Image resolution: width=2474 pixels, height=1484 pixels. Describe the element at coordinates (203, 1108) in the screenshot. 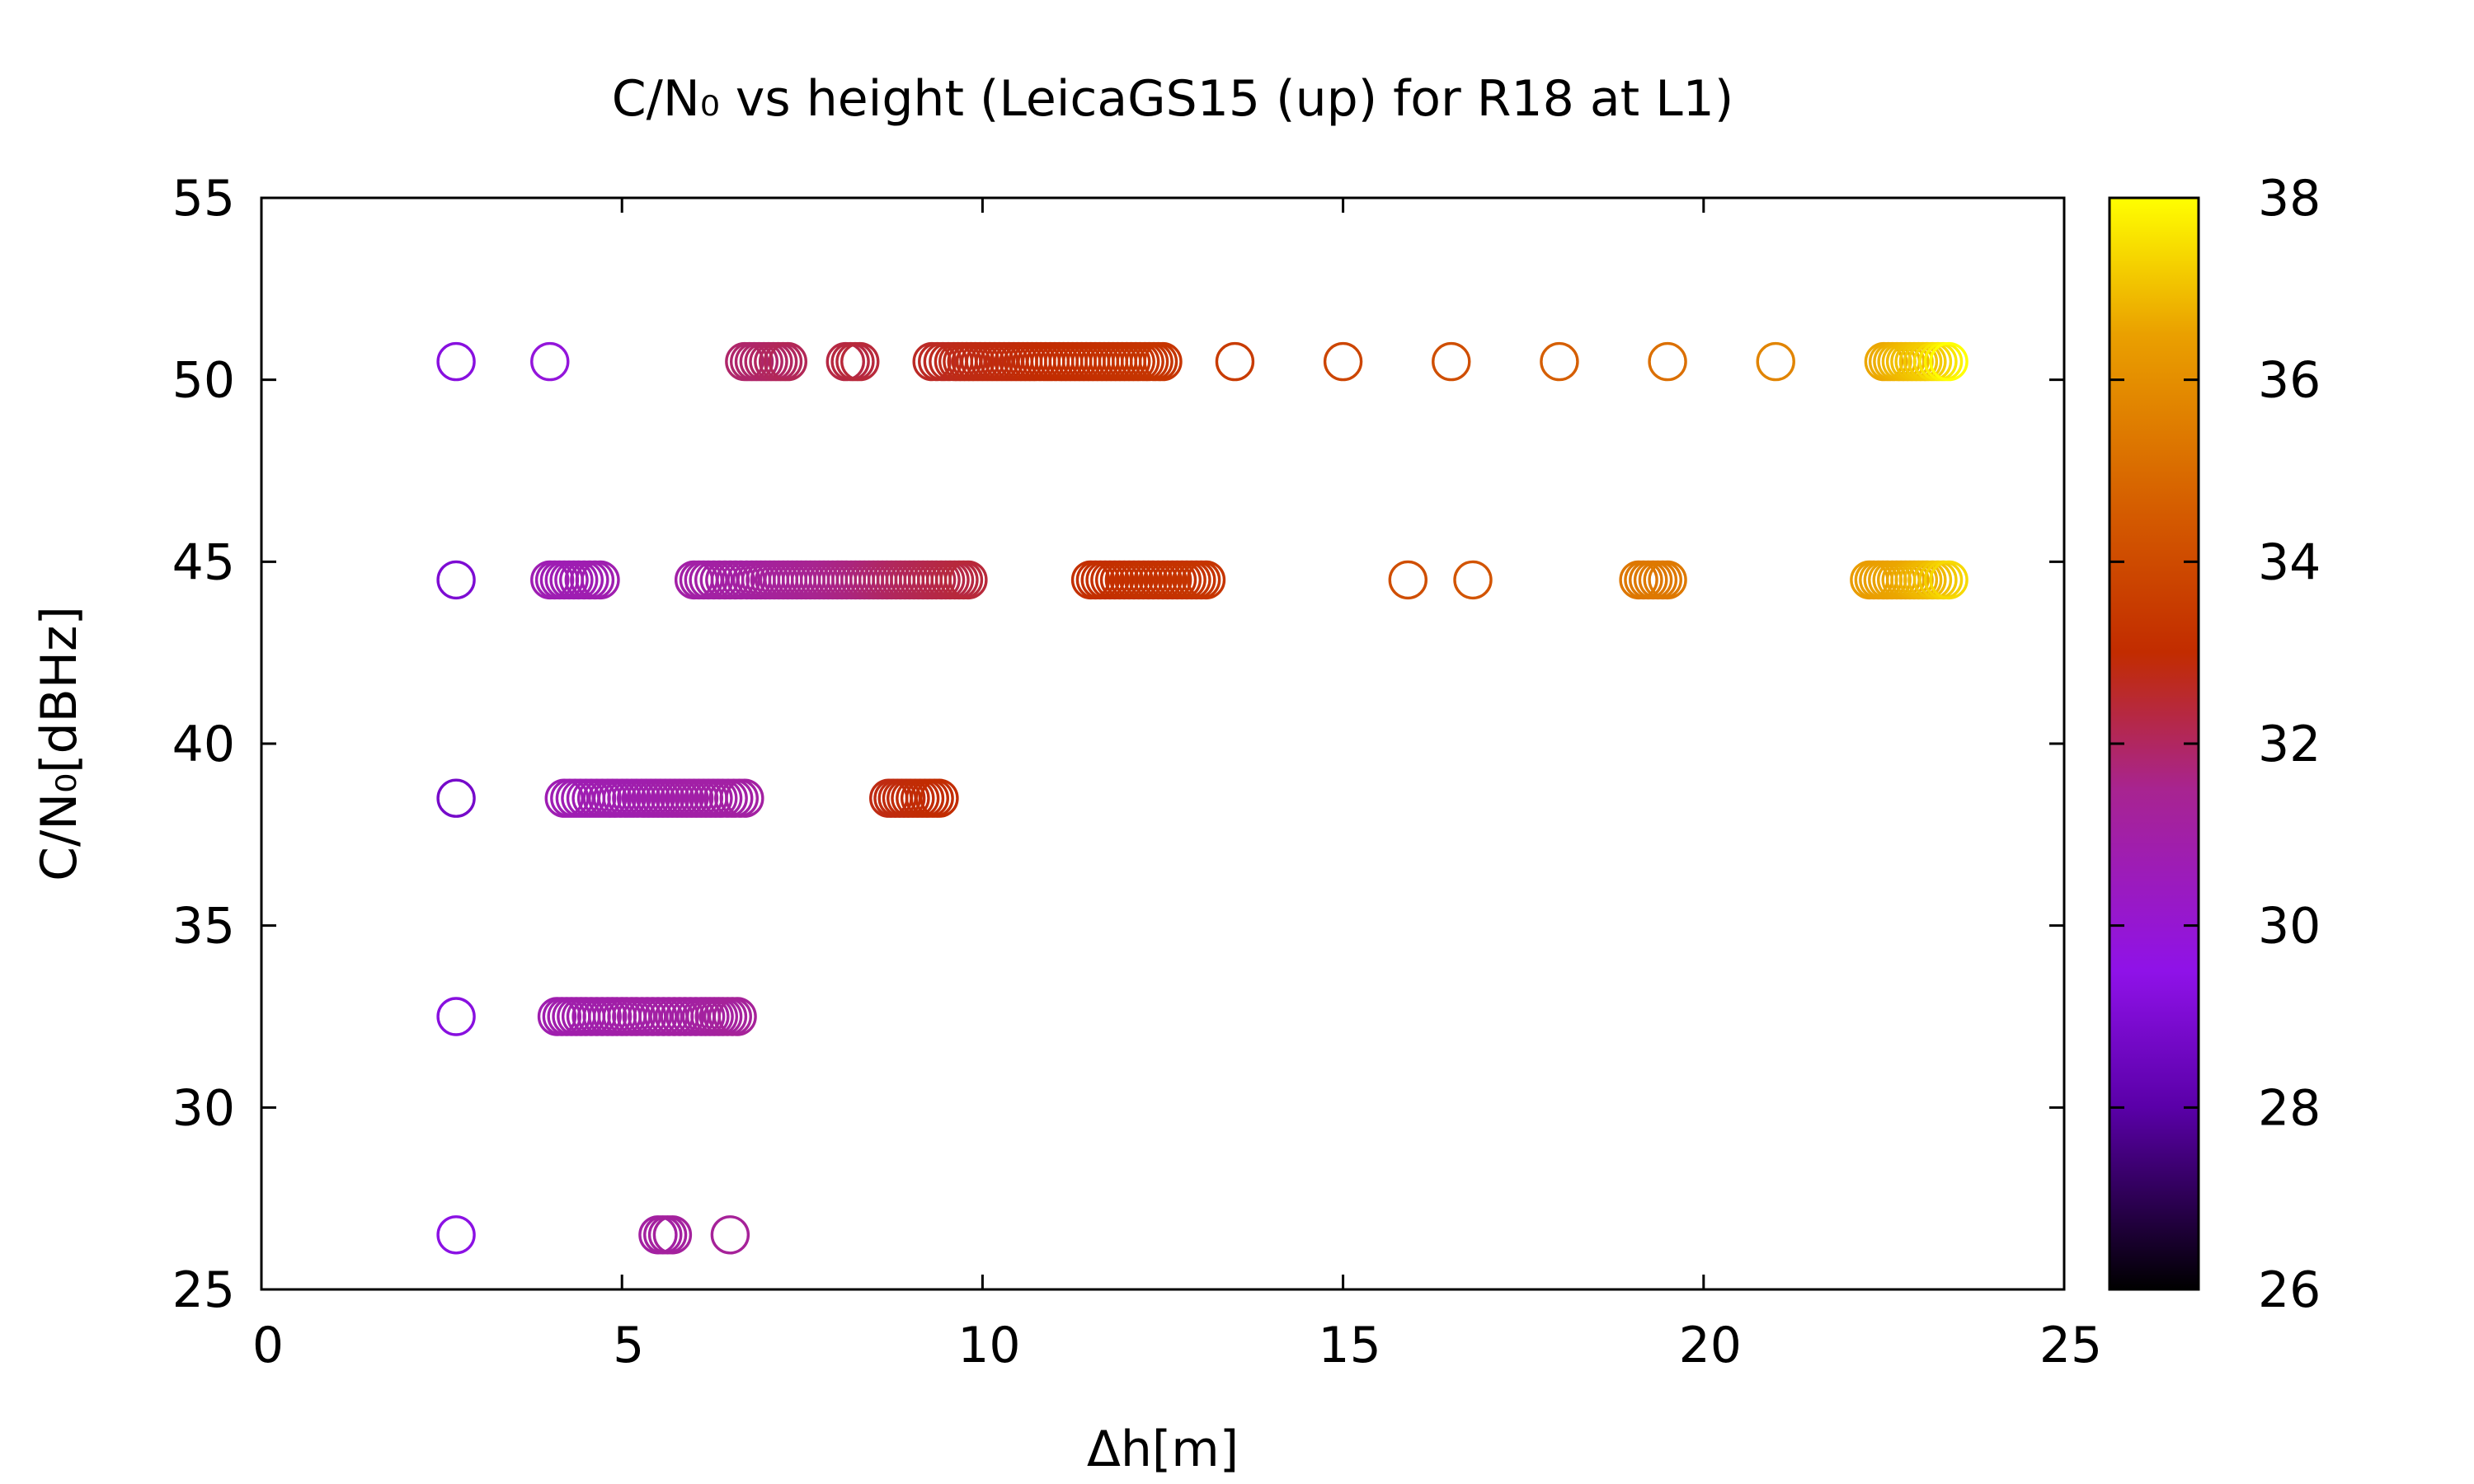

I see `y-tick-label: 30` at that location.